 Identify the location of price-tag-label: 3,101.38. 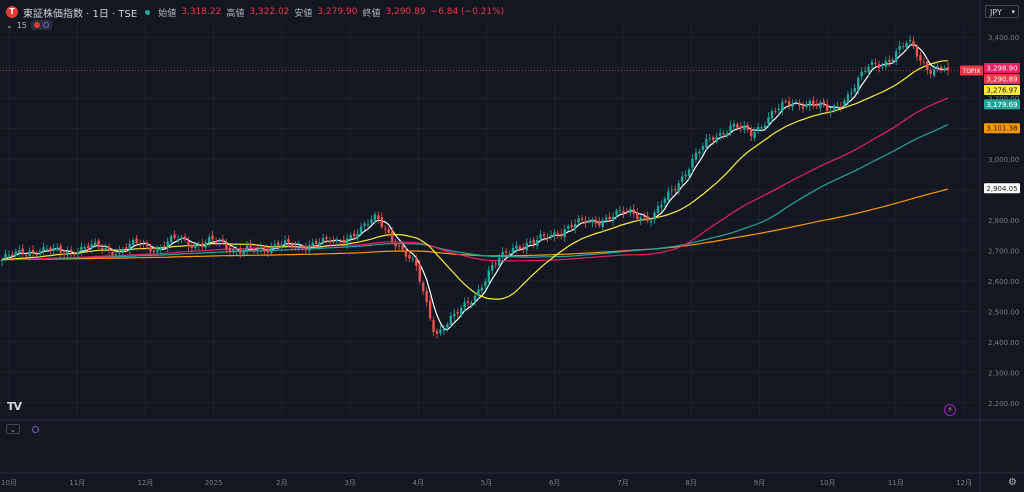
(1001, 129).